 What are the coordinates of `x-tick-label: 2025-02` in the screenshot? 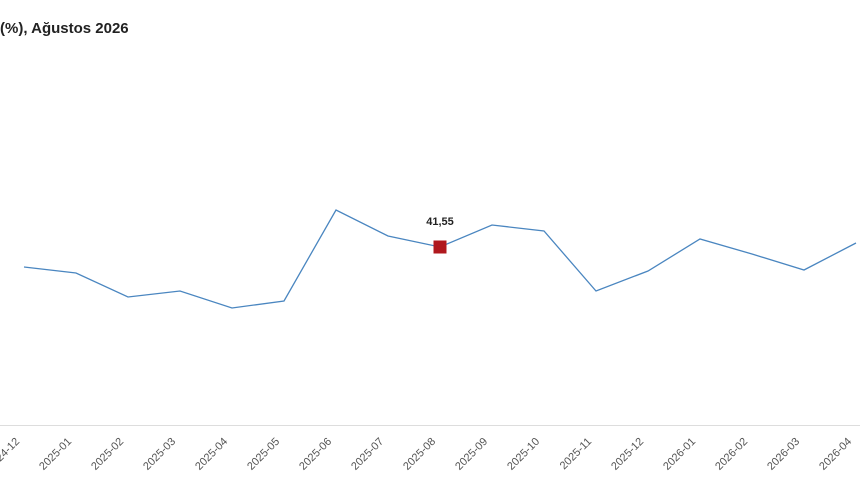 It's located at (107, 454).